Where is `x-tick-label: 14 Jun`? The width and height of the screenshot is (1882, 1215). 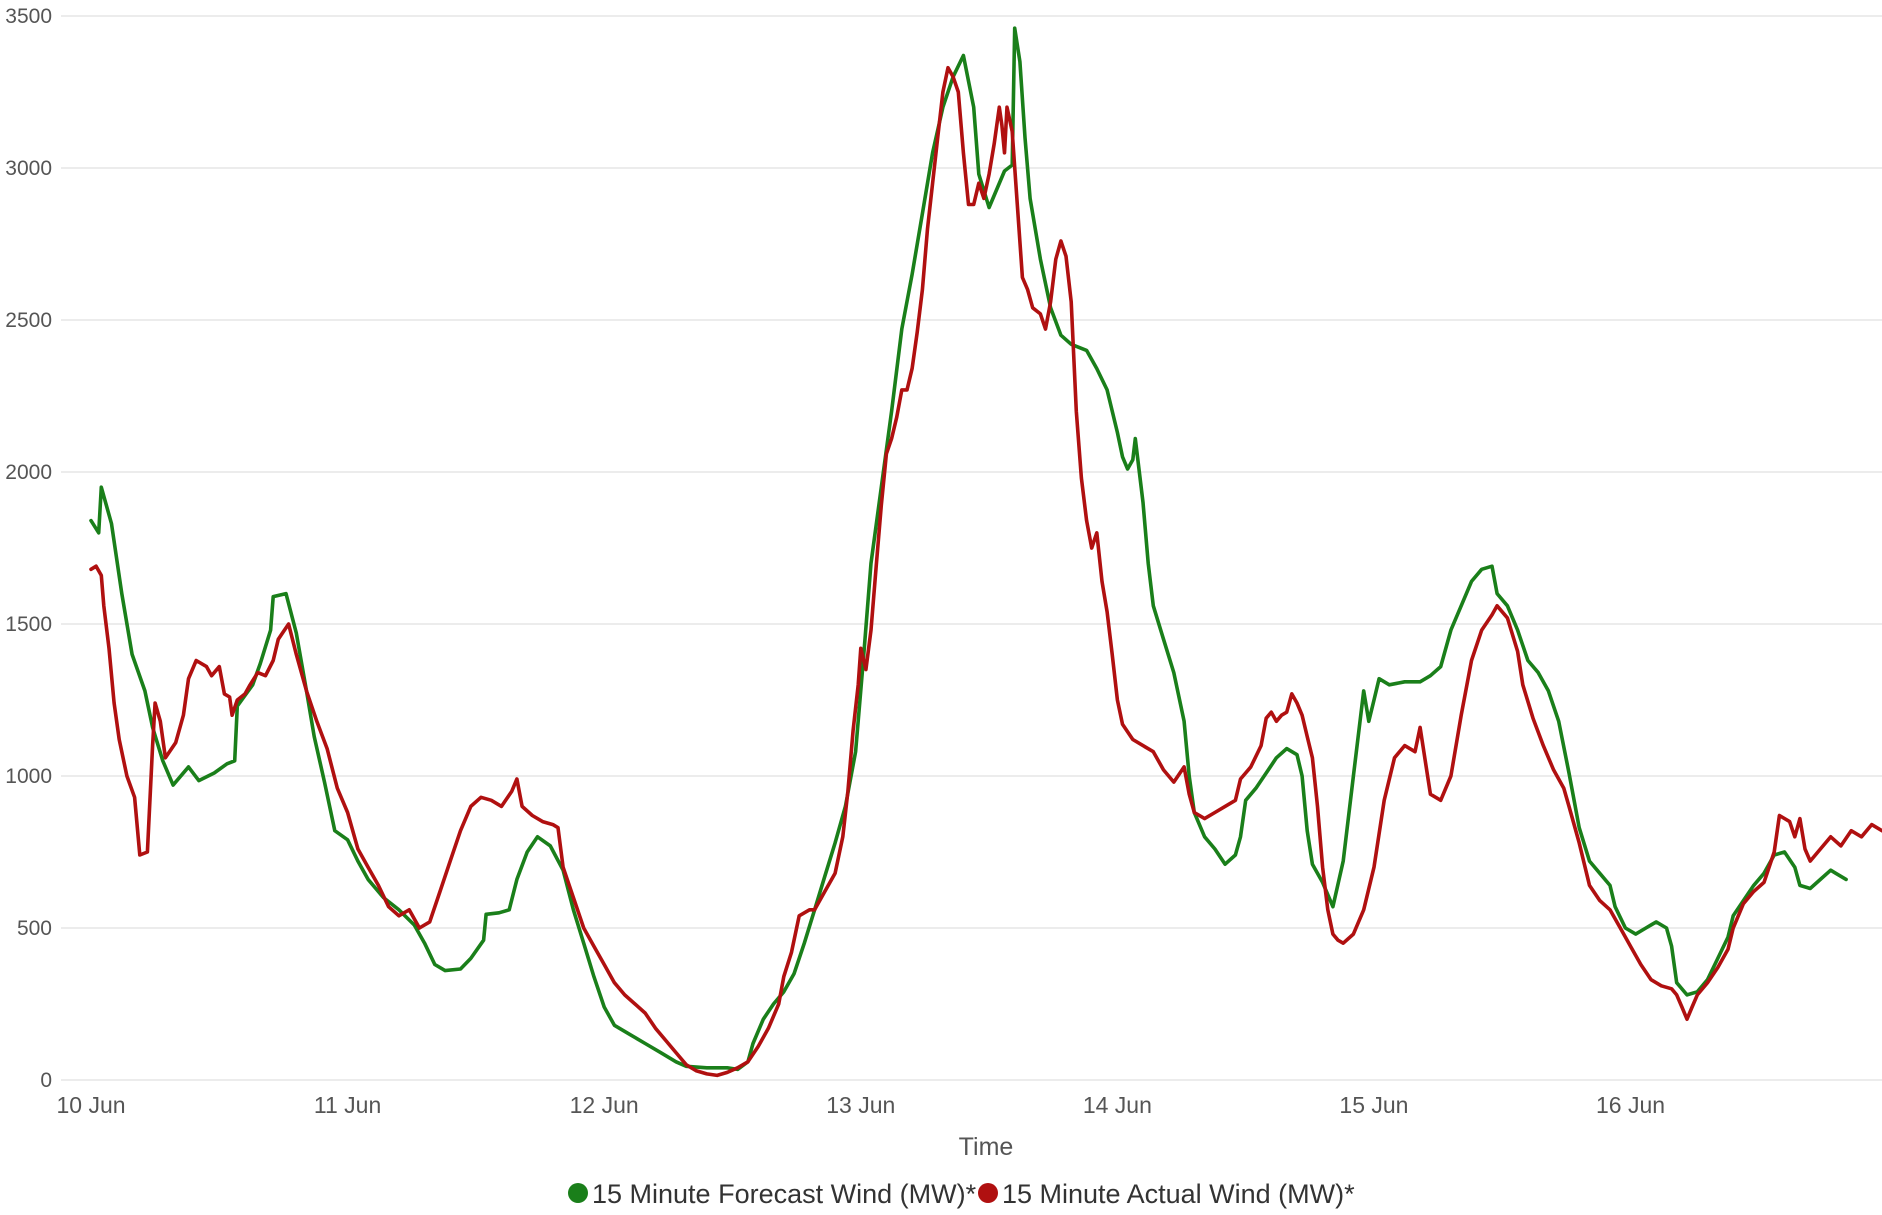
x-tick-label: 14 Jun is located at coordinates (1117, 1105).